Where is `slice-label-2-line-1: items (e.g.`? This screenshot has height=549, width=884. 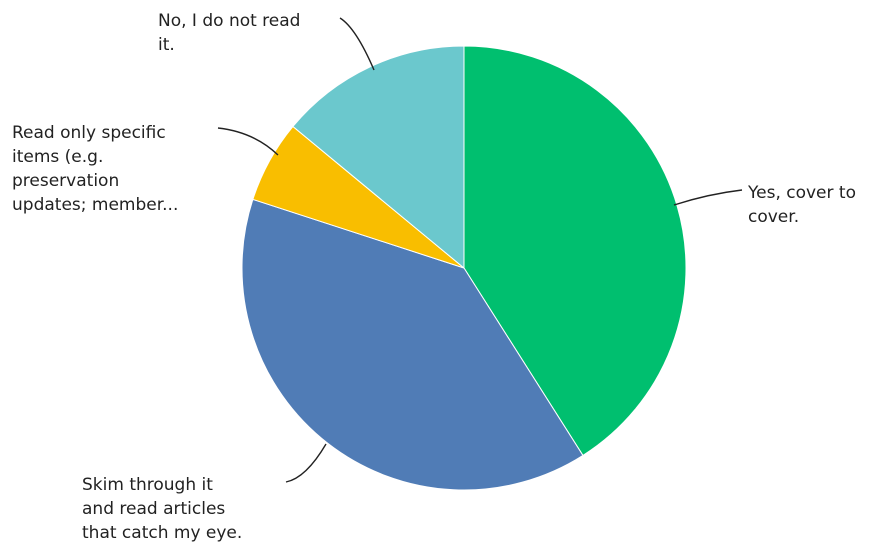 slice-label-2-line-1: items (e.g. is located at coordinates (57, 157).